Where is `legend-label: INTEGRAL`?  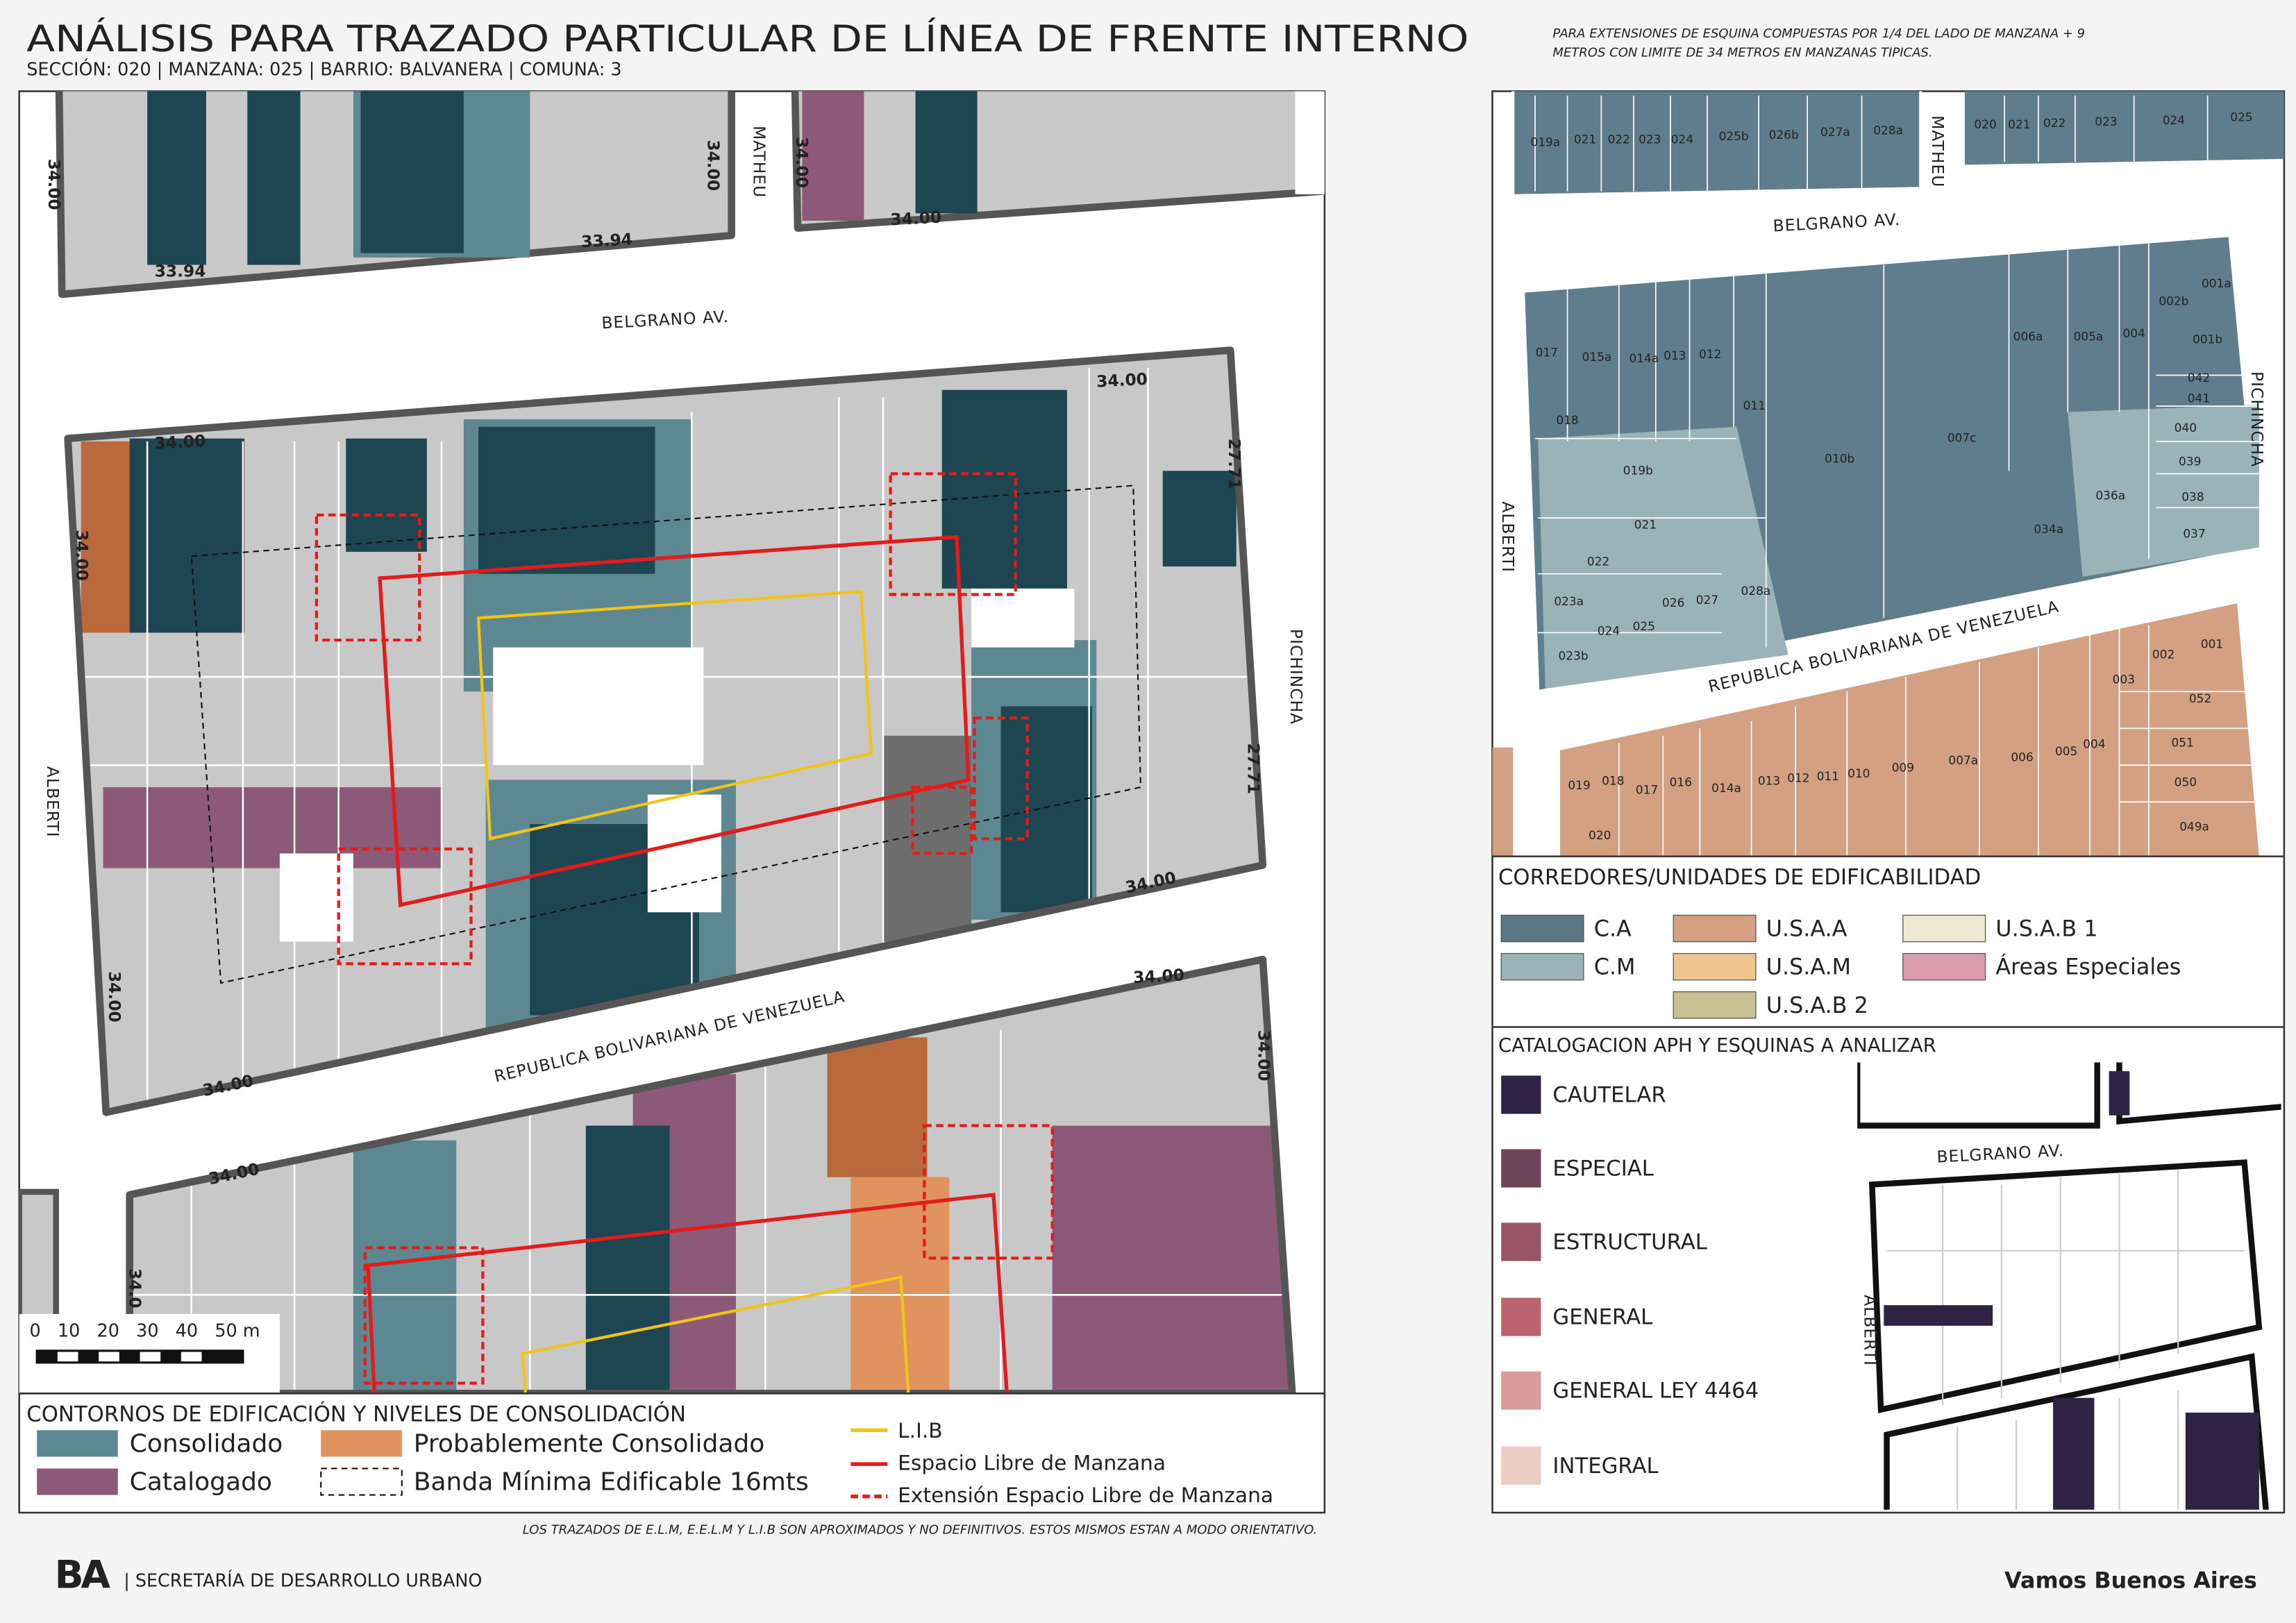 legend-label: INTEGRAL is located at coordinates (1605, 1466).